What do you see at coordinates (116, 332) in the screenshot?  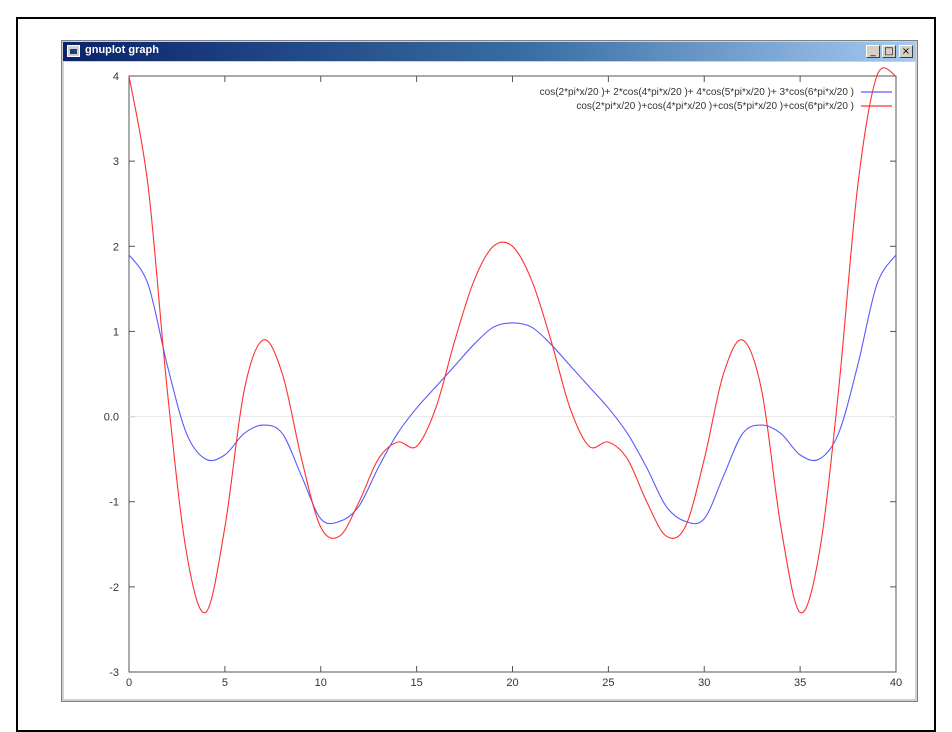 I see `y-tick-label: 1` at bounding box center [116, 332].